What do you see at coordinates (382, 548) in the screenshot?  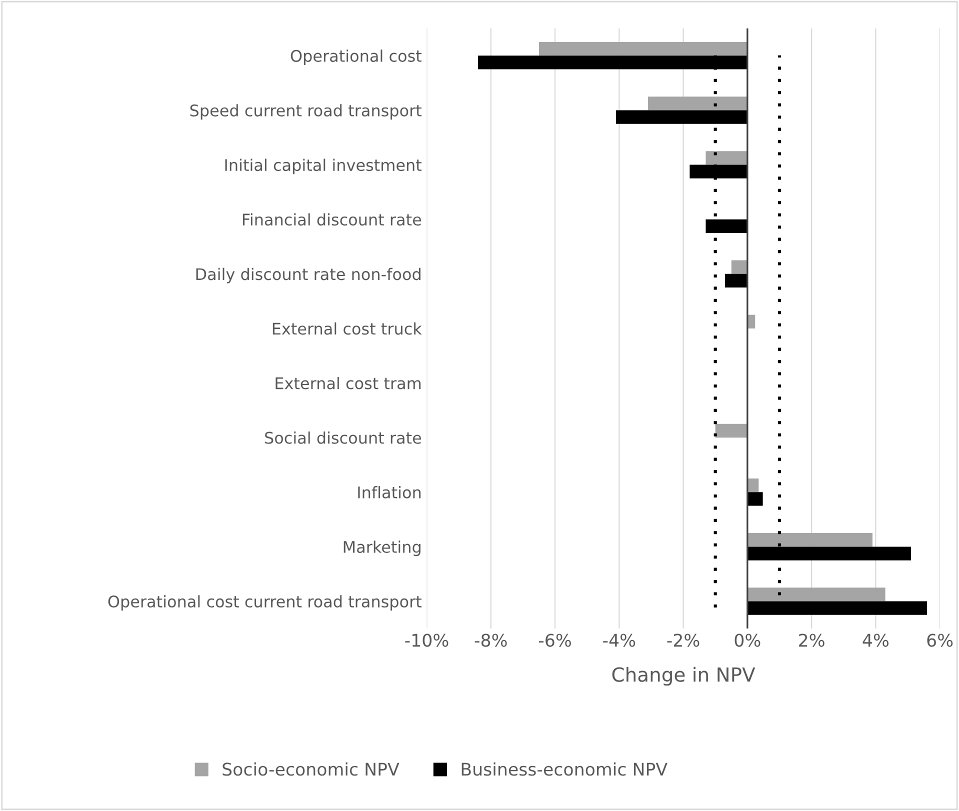 I see `y-tick-label: Marketing` at bounding box center [382, 548].